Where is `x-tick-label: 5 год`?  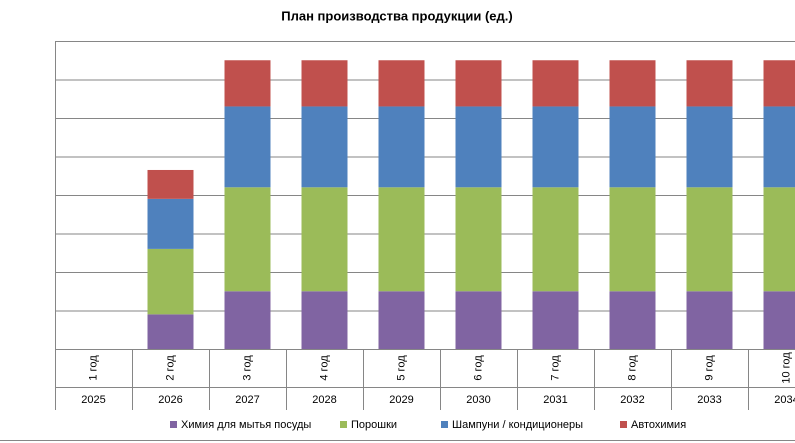 x-tick-label: 5 год is located at coordinates (401, 368).